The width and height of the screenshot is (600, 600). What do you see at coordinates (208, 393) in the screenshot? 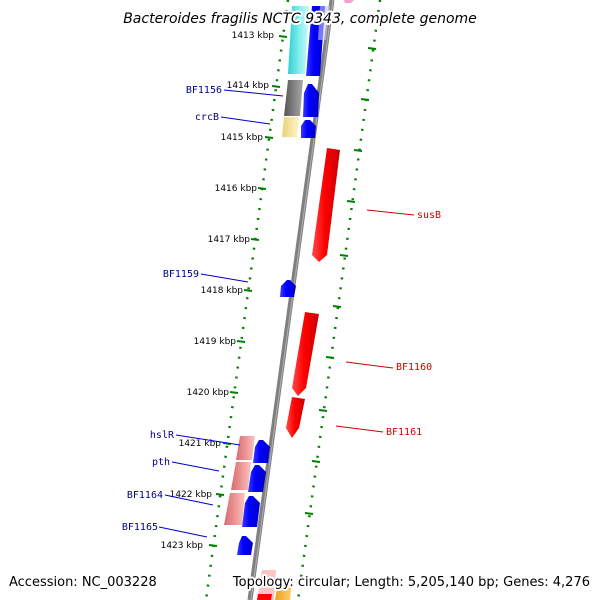
I see `kbp-label: 1420 kbp` at bounding box center [208, 393].